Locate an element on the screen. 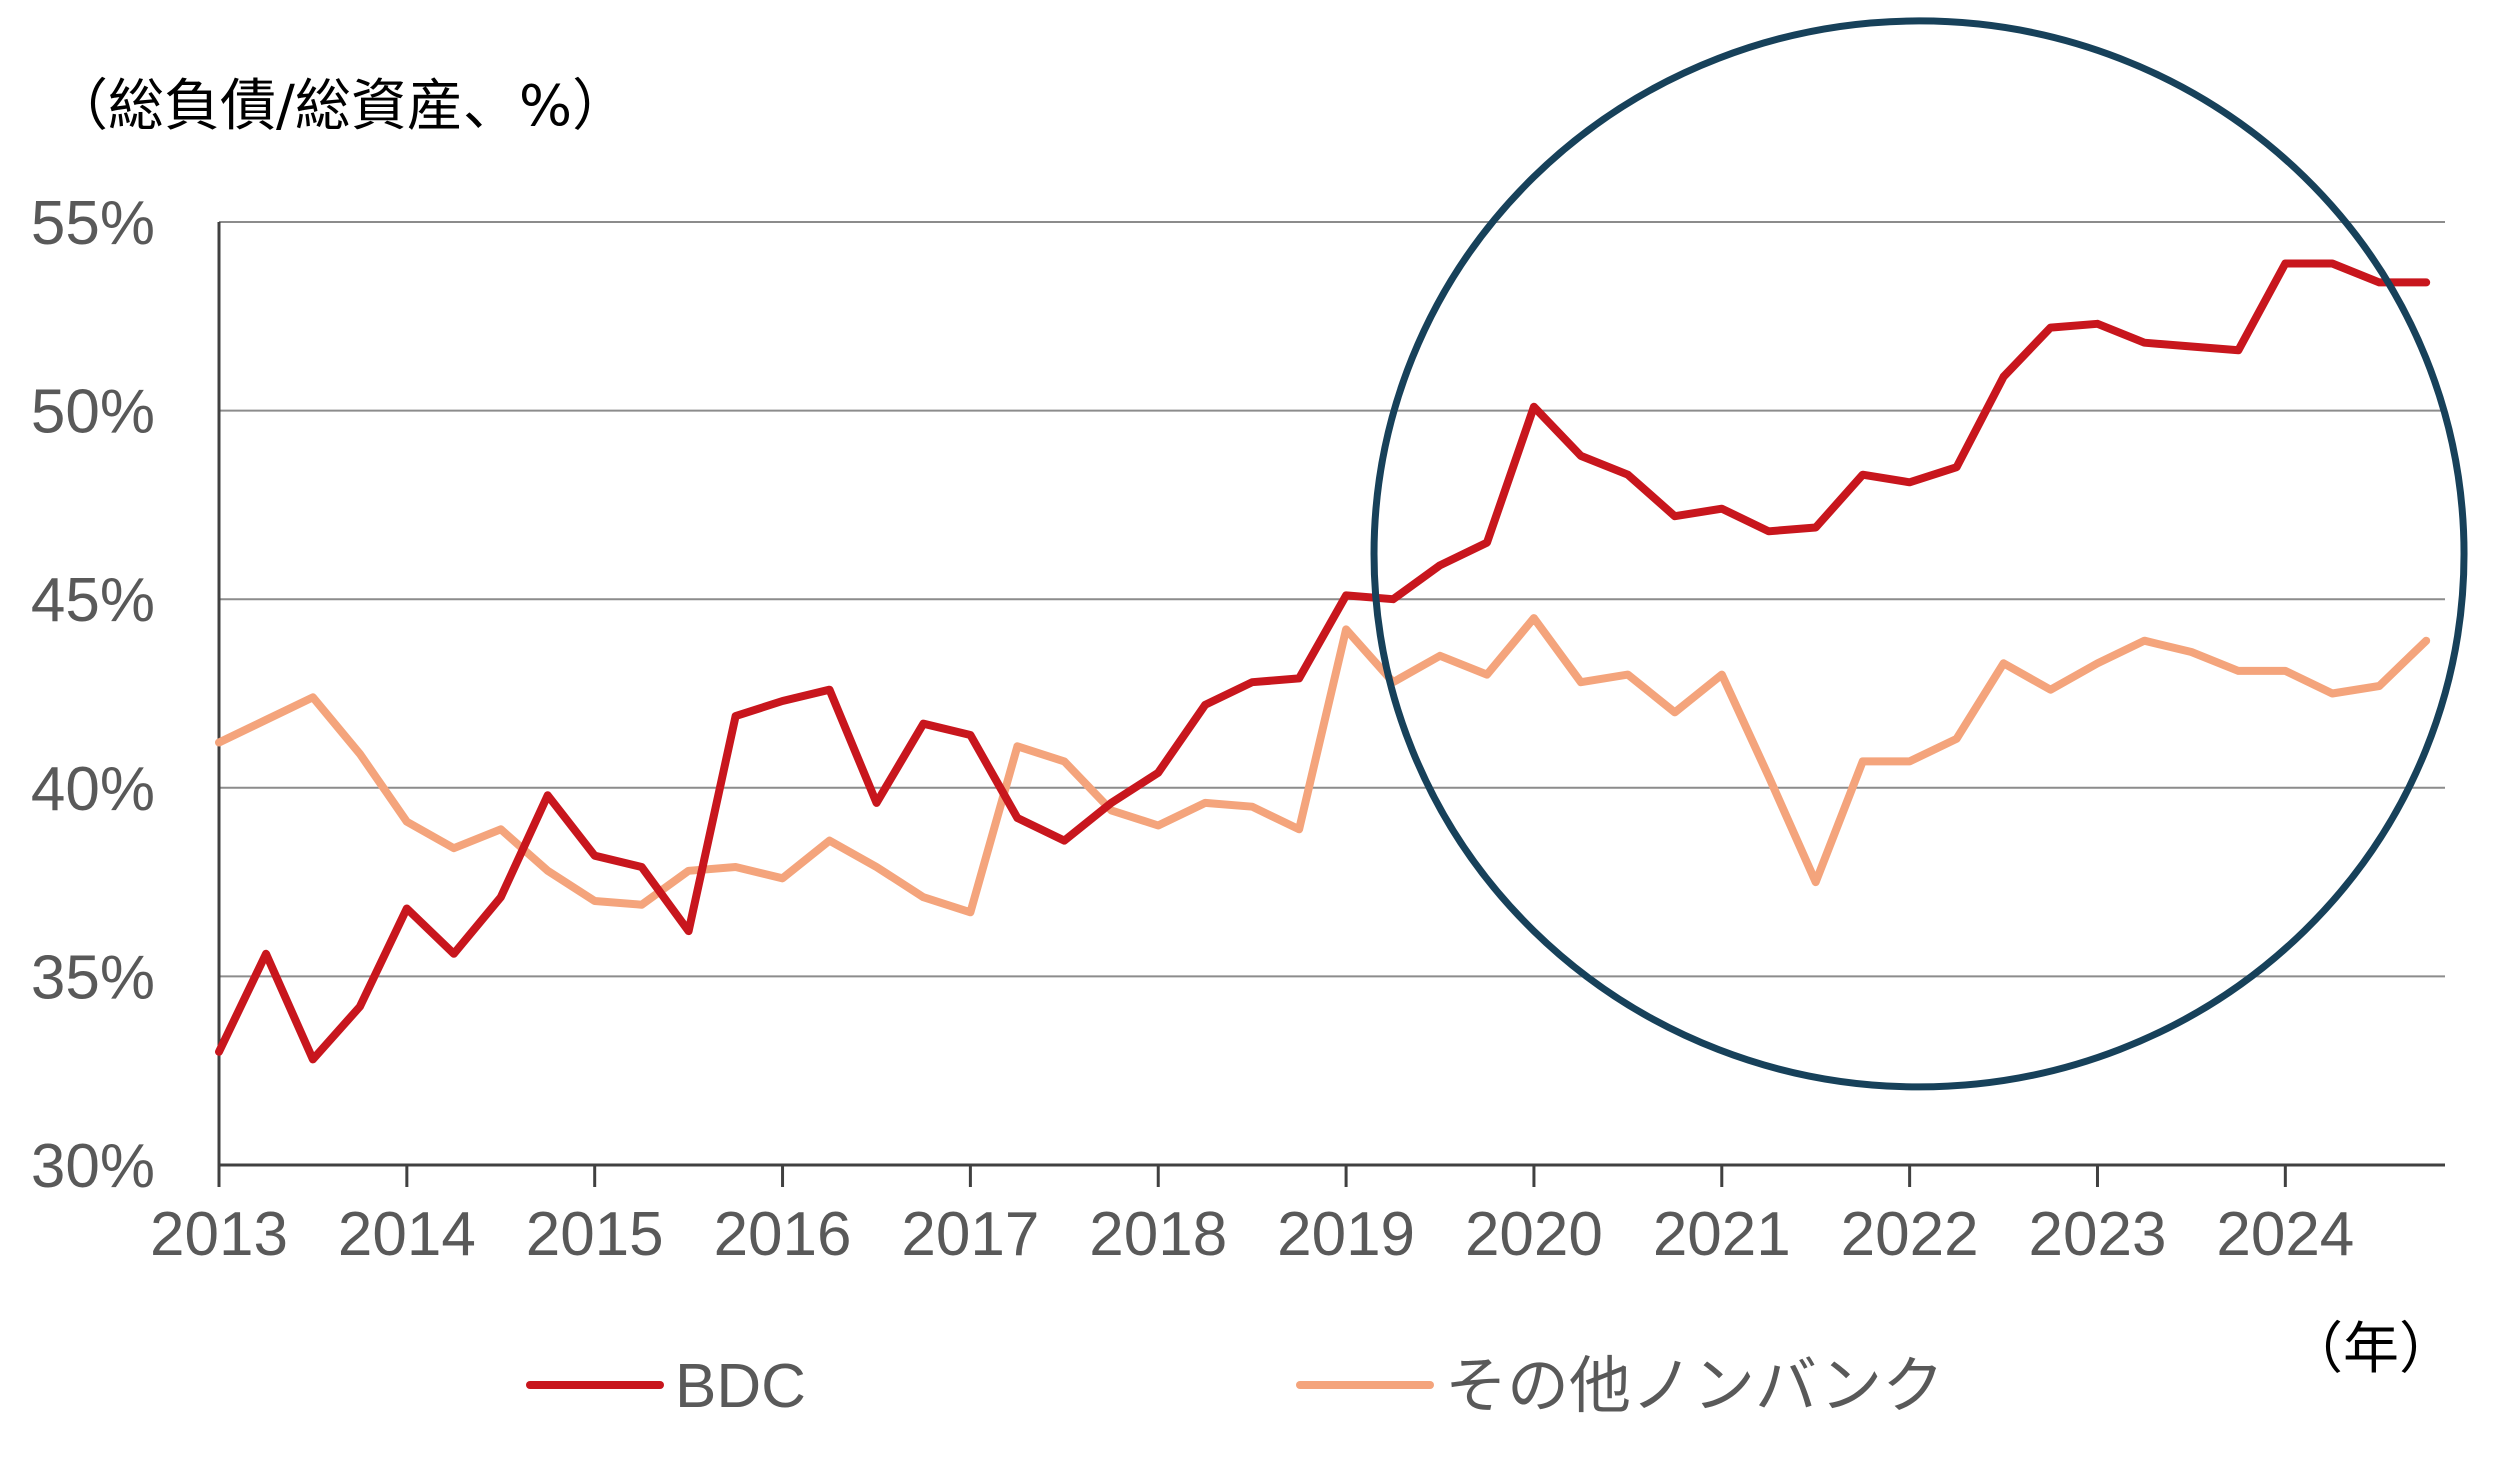 The width and height of the screenshot is (2504, 1473). y-tick-label: 30% is located at coordinates (93, 1166).